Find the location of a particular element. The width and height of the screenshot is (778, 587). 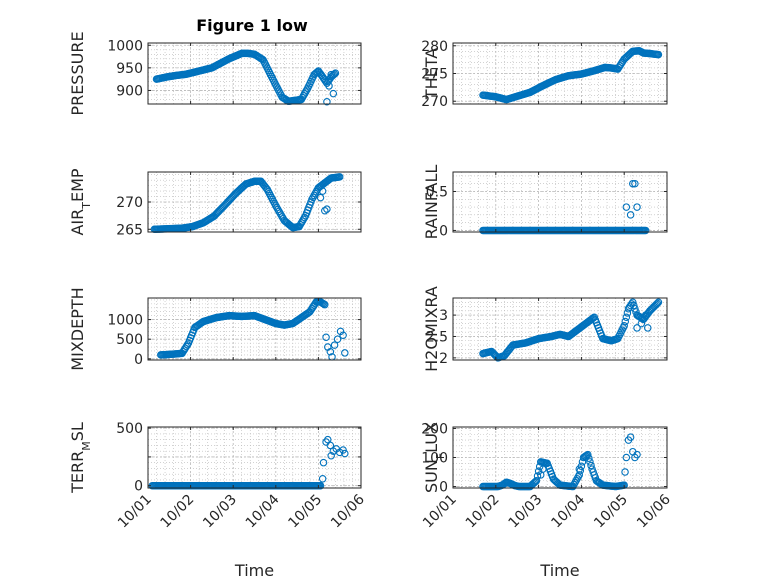

y-axis-label: RAINFALL is located at coordinates (431, 202).